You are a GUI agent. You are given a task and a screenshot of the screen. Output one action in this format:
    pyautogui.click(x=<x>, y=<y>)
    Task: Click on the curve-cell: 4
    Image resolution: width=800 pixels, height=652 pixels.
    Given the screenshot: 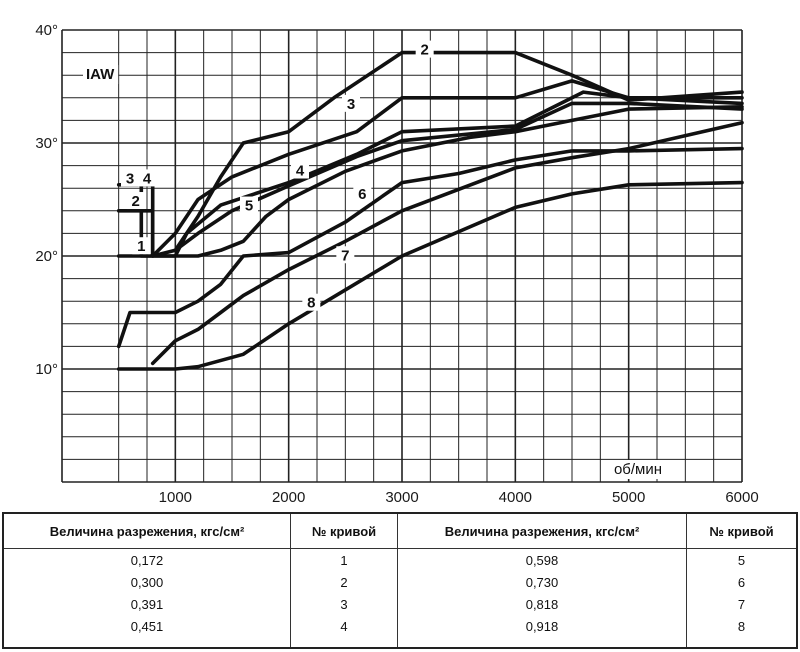 What is the action you would take?
    pyautogui.click(x=344, y=626)
    